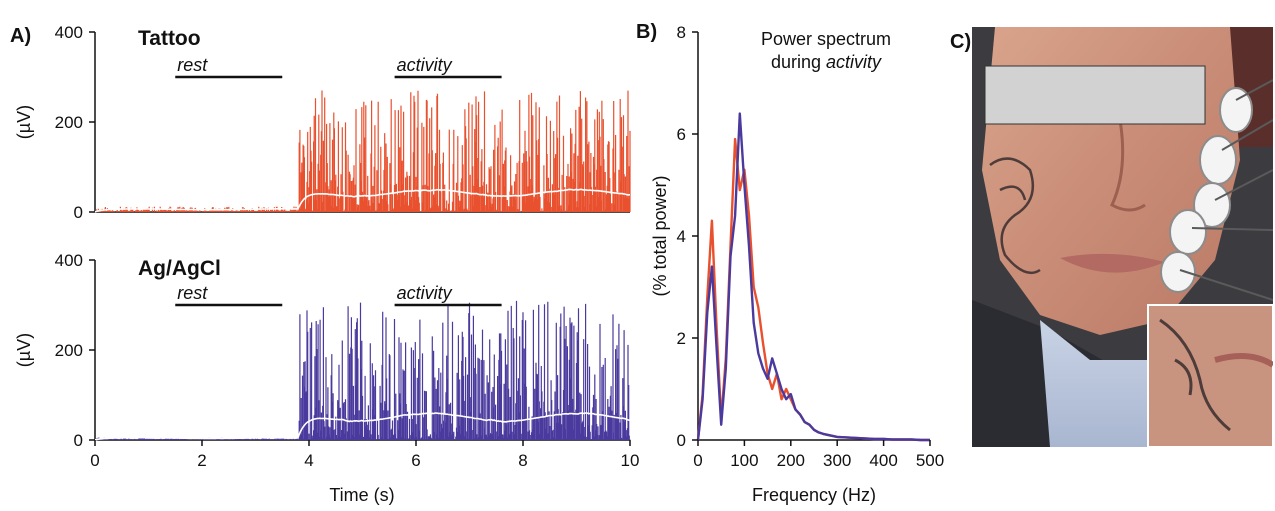  I want to click on tattoo-annotations: rest activity, so click(338, 67).